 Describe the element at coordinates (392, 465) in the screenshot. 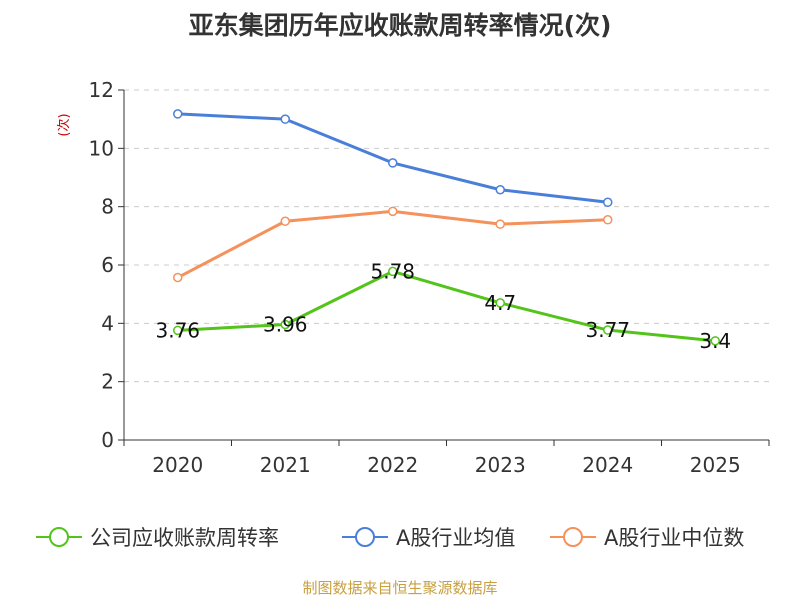

I see `x-tick-label-2022: 2022` at that location.